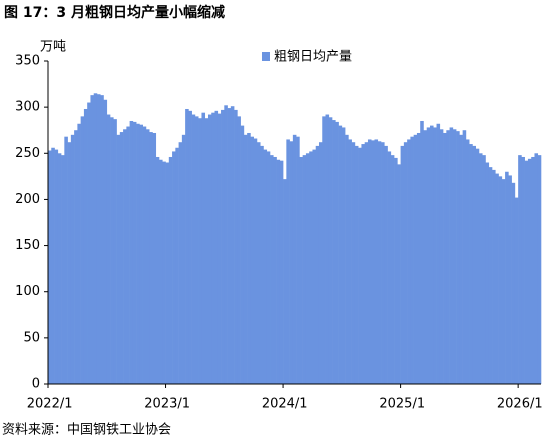 The width and height of the screenshot is (555, 442). What do you see at coordinates (27, 107) in the screenshot?
I see `y-tick-label: 300` at bounding box center [27, 107].